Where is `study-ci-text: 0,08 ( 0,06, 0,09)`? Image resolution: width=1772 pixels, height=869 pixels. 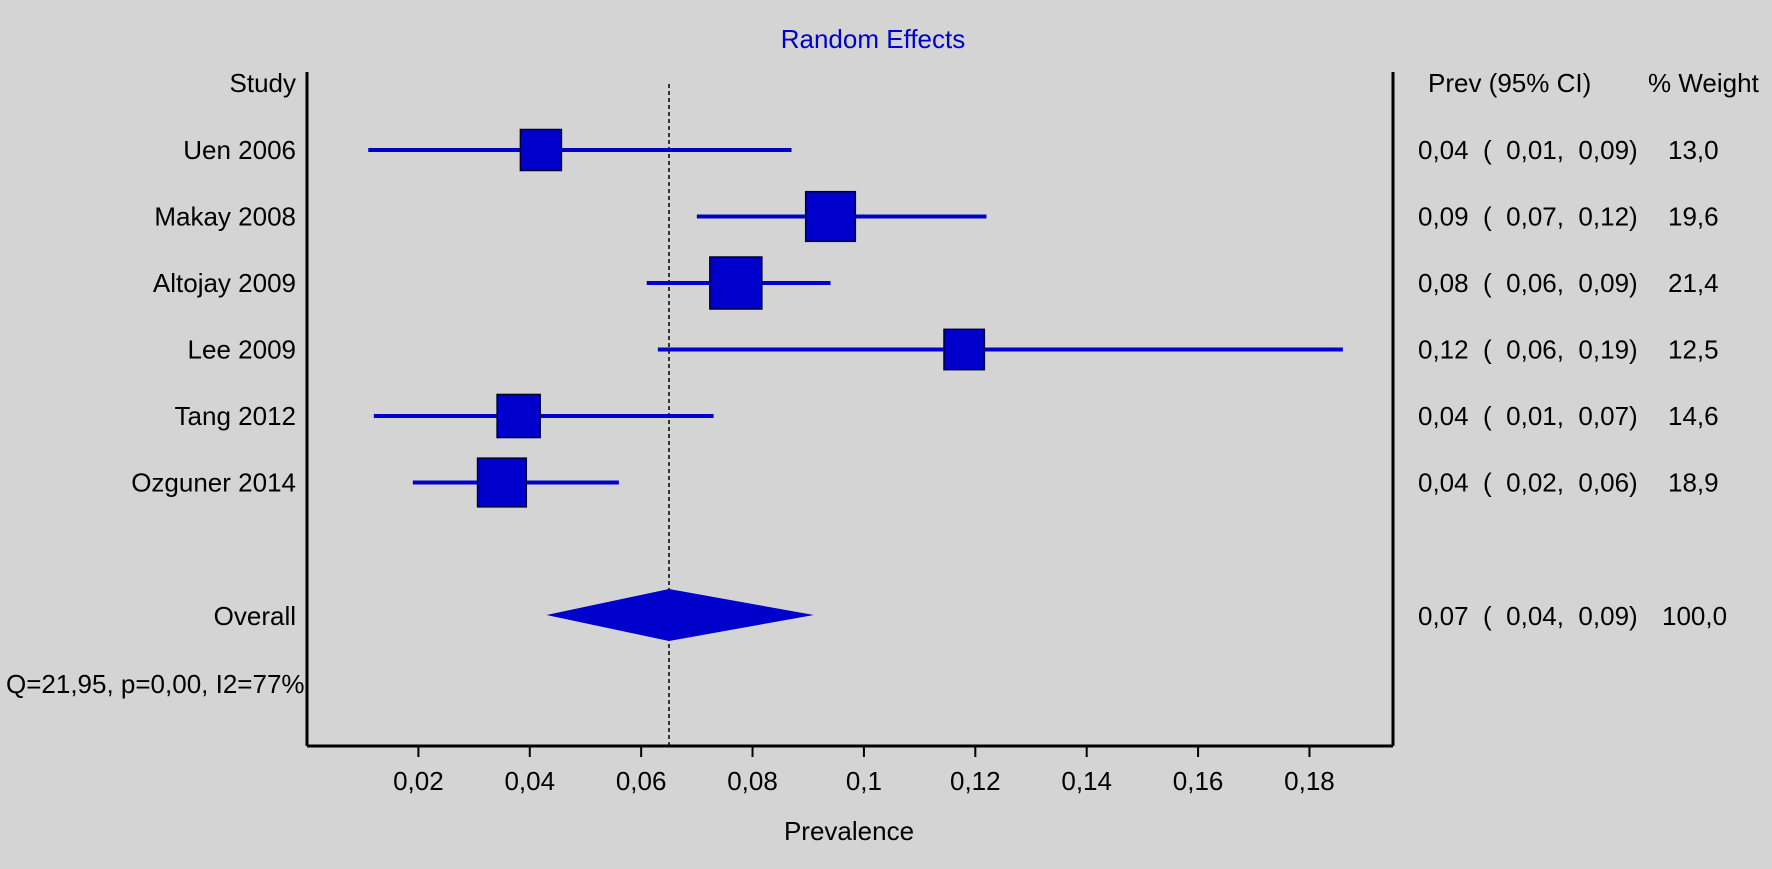 study-ci-text: 0,08 ( 0,06, 0,09) is located at coordinates (1528, 283).